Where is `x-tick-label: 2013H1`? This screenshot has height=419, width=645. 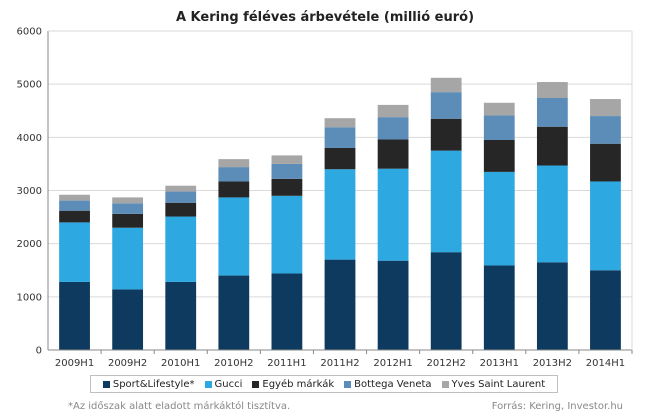
x-tick-label: 2013H1 is located at coordinates (499, 363).